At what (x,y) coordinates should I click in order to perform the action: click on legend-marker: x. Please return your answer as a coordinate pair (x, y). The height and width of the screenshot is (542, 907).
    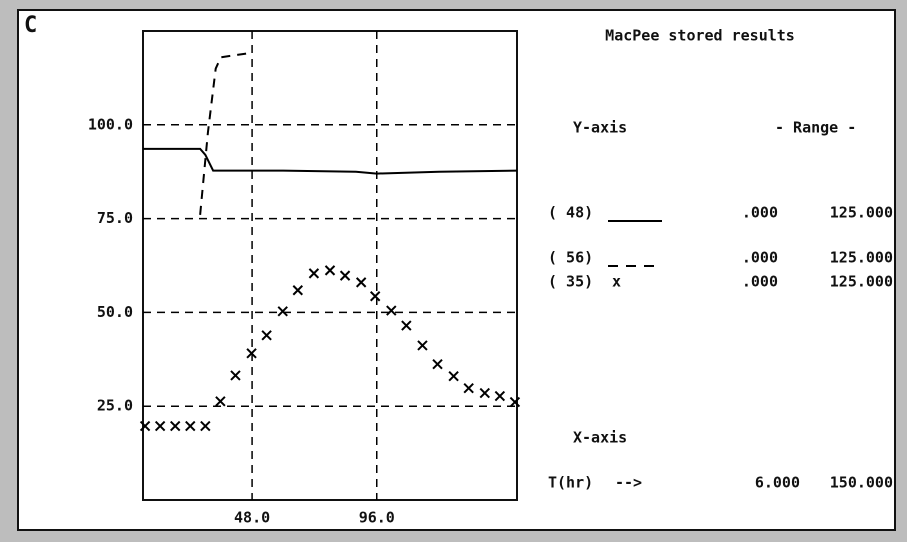
    Looking at the image, I should click on (616, 282).